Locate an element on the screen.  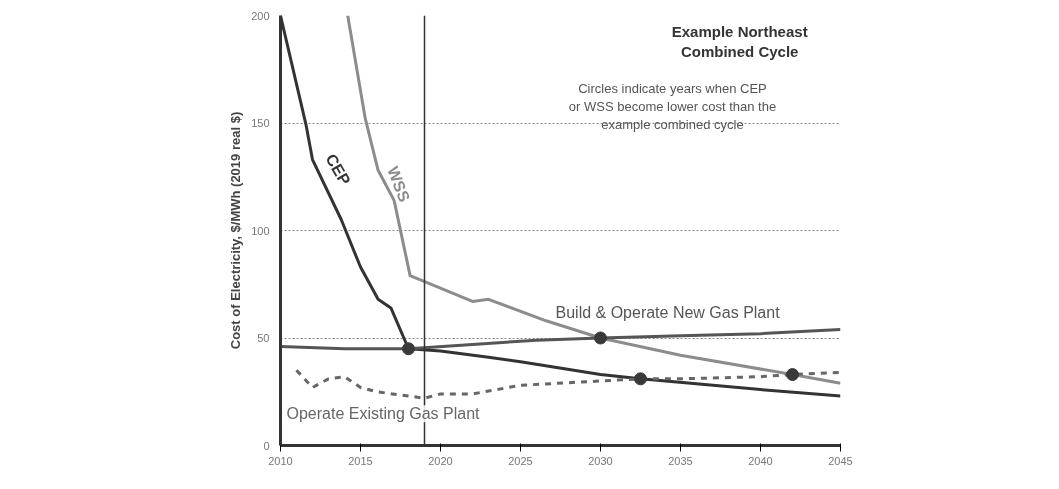
x-tick-label: 2015 is located at coordinates (360, 460).